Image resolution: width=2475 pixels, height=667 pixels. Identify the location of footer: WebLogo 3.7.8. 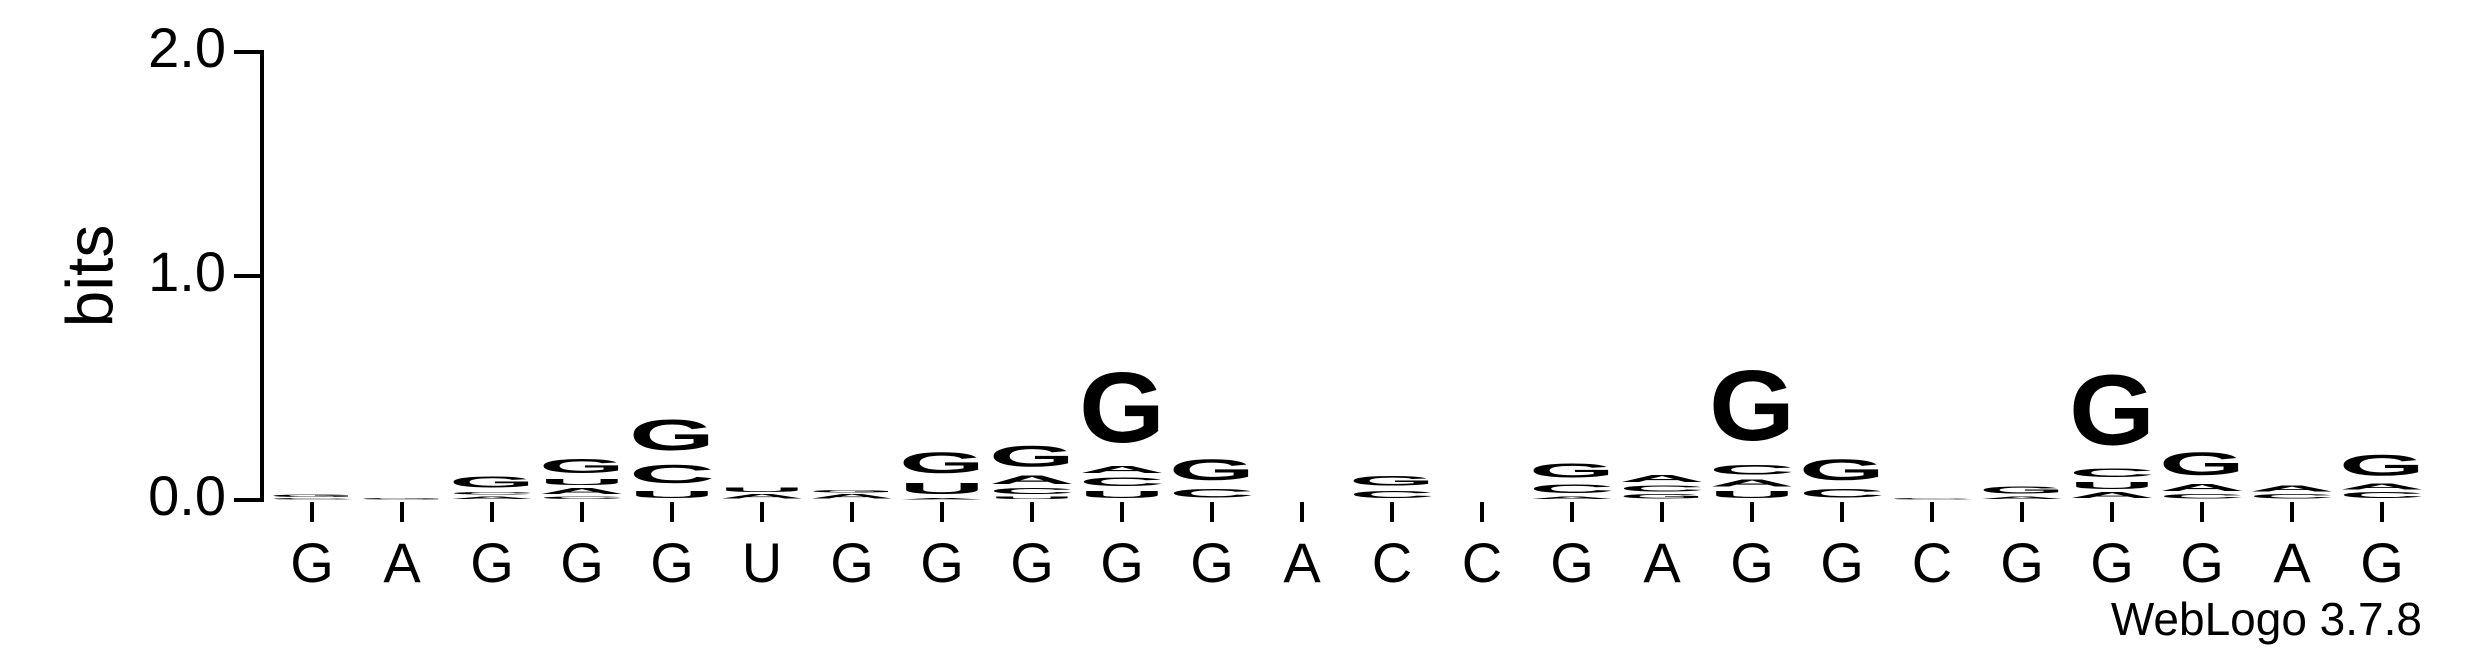
(2266, 619).